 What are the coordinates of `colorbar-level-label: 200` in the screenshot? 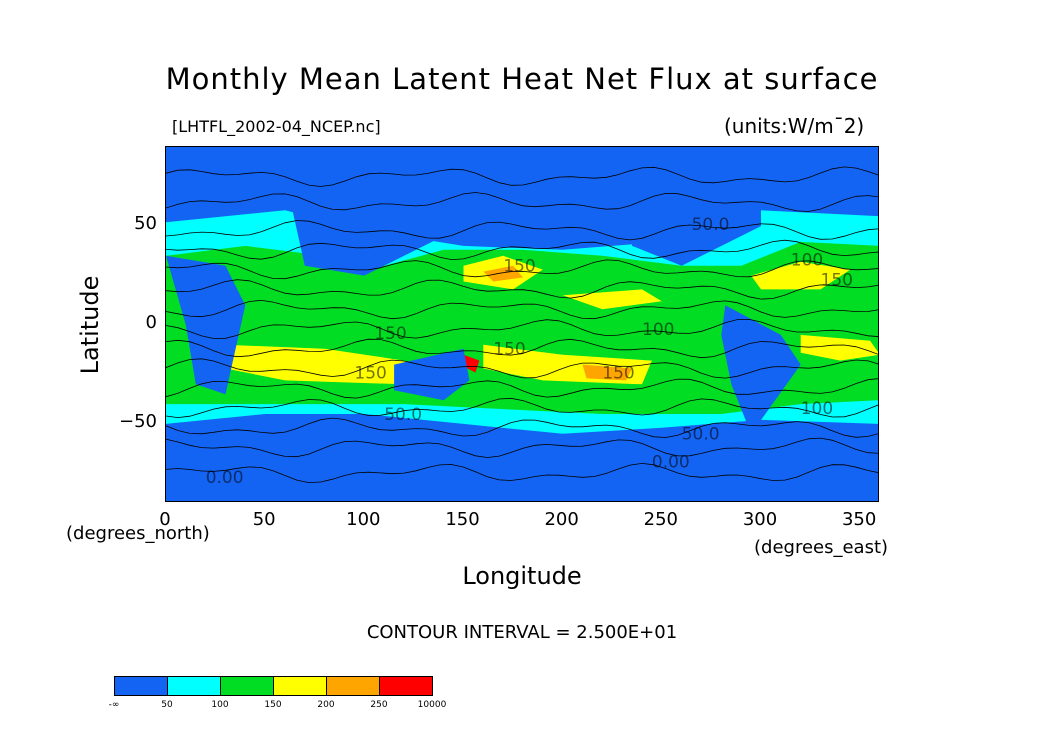 It's located at (326, 705).